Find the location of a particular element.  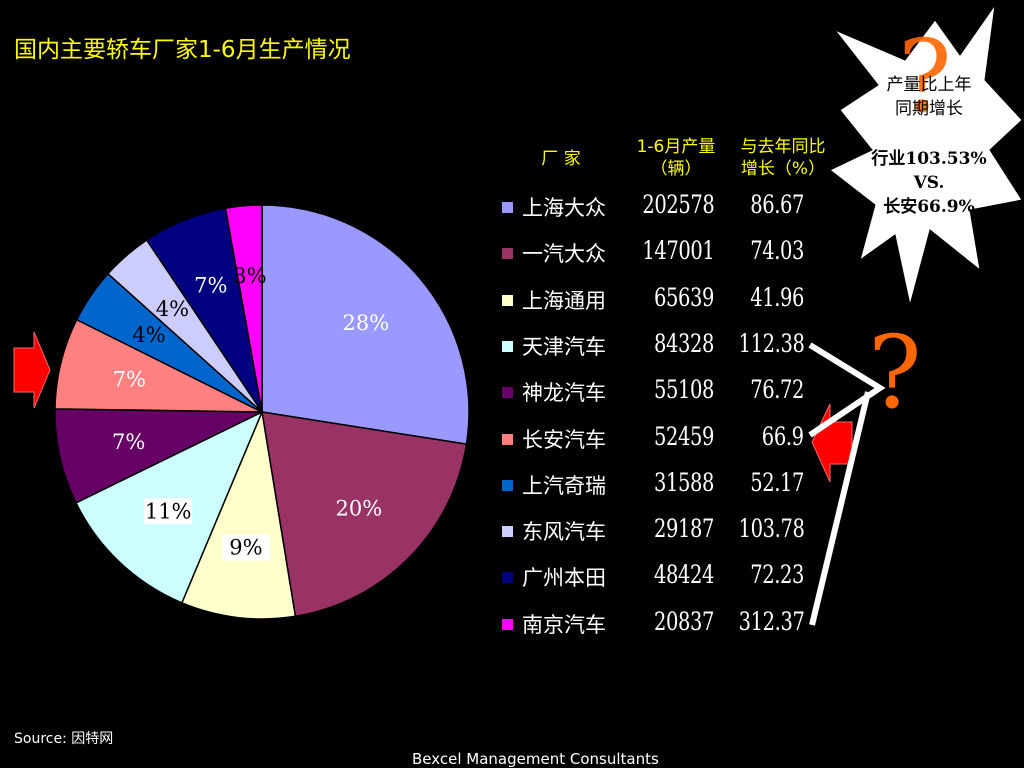

growth-value: 312.37 is located at coordinates (771, 621).